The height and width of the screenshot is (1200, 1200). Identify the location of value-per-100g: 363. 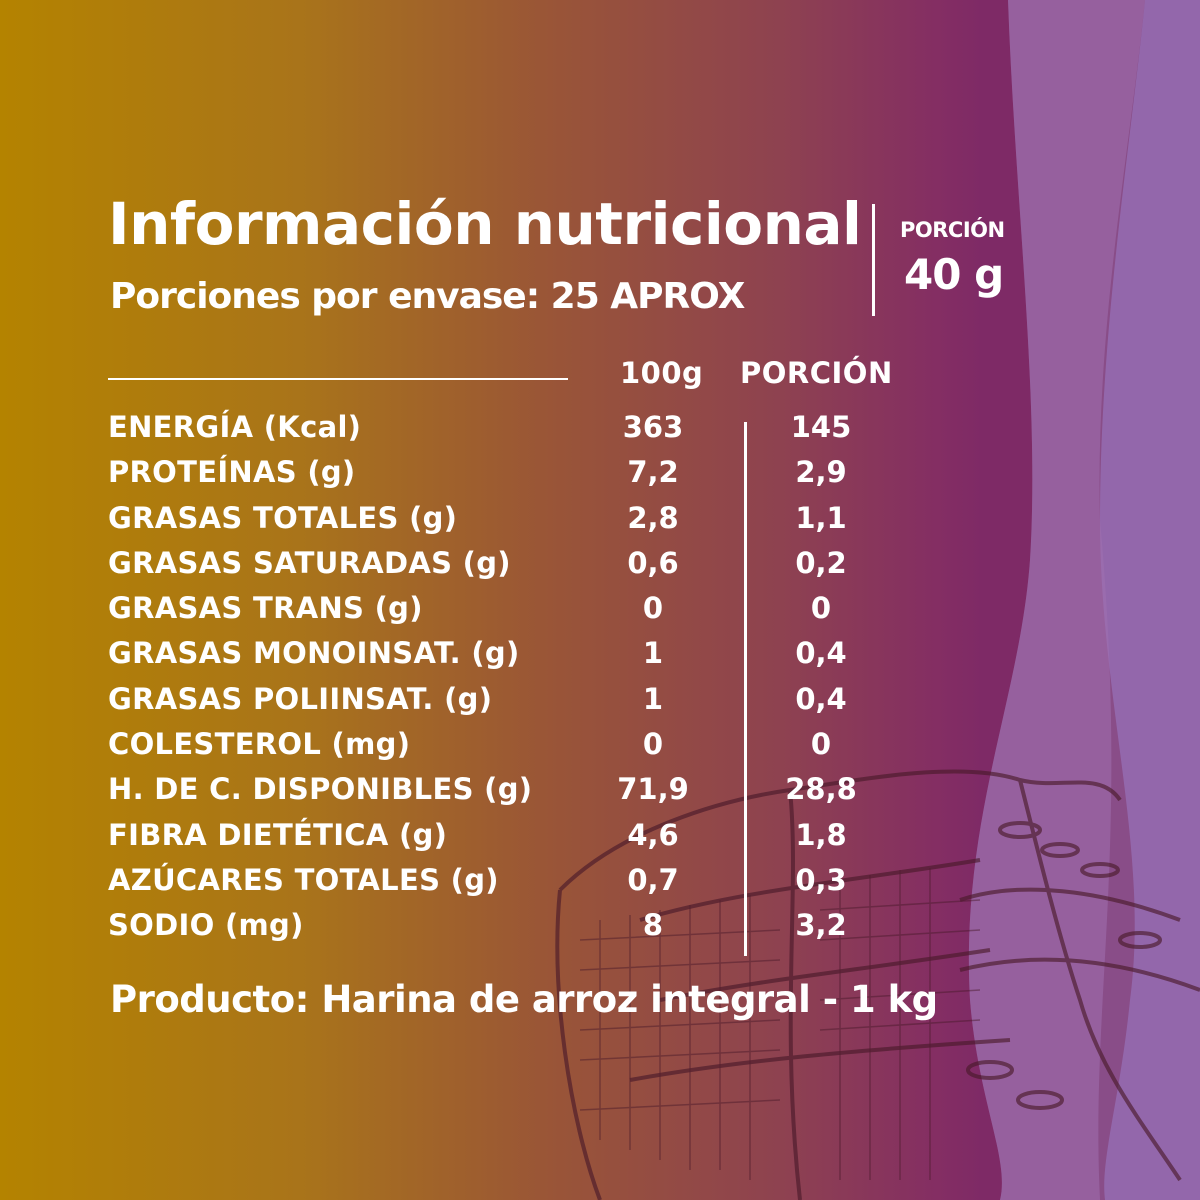
(653, 427).